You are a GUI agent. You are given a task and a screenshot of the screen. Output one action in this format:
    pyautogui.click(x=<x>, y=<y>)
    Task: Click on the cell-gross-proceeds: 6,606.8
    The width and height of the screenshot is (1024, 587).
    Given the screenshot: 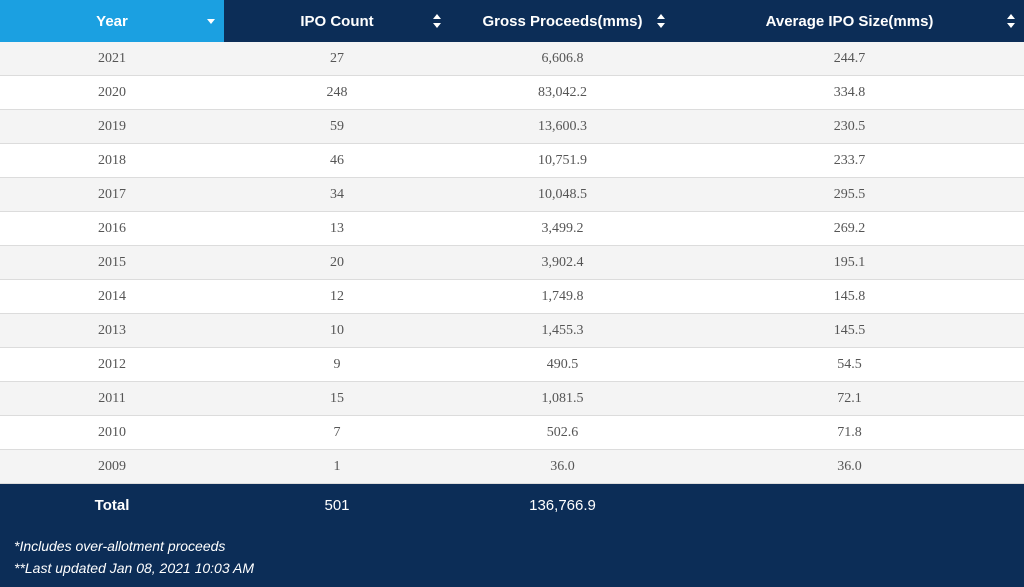 What is the action you would take?
    pyautogui.click(x=562, y=58)
    